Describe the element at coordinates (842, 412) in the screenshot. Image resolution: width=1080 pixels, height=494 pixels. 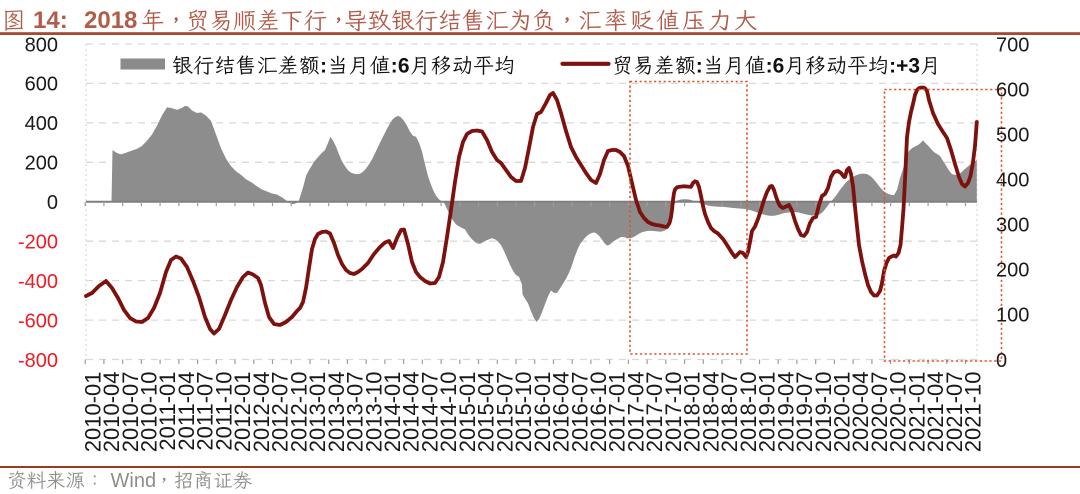
I see `svg-text: 2020-01` at that location.